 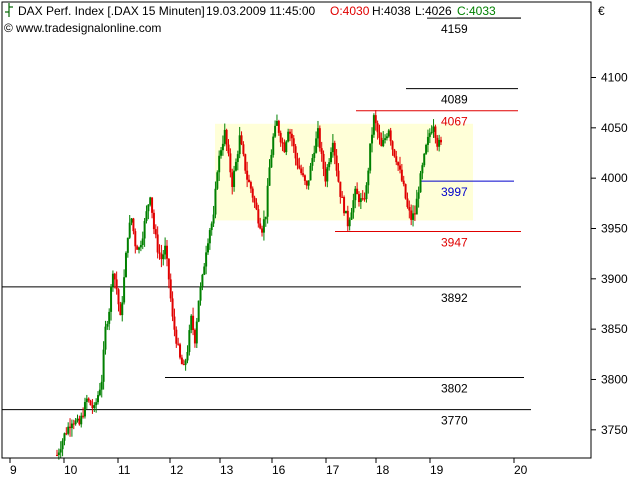 I want to click on header-open: O:4030, so click(x=350, y=11).